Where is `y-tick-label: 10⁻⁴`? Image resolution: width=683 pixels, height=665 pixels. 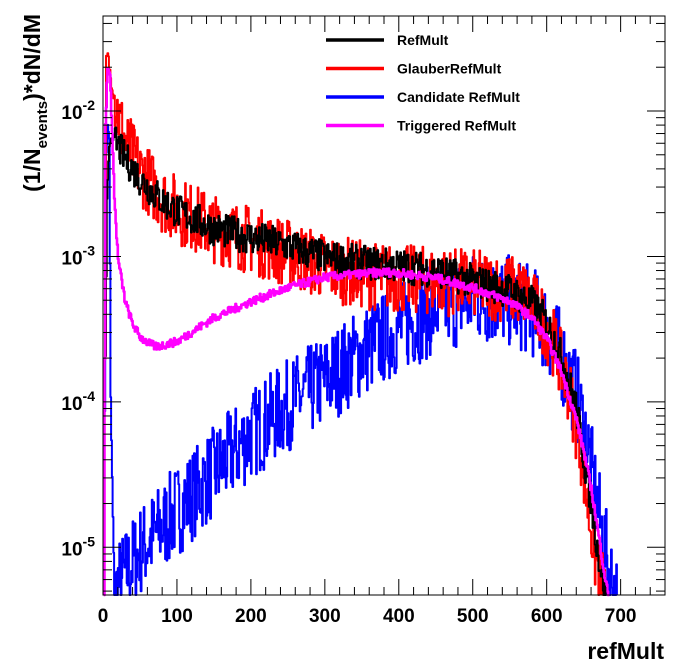
y-tick-label: 10⁻⁴ is located at coordinates (78, 401).